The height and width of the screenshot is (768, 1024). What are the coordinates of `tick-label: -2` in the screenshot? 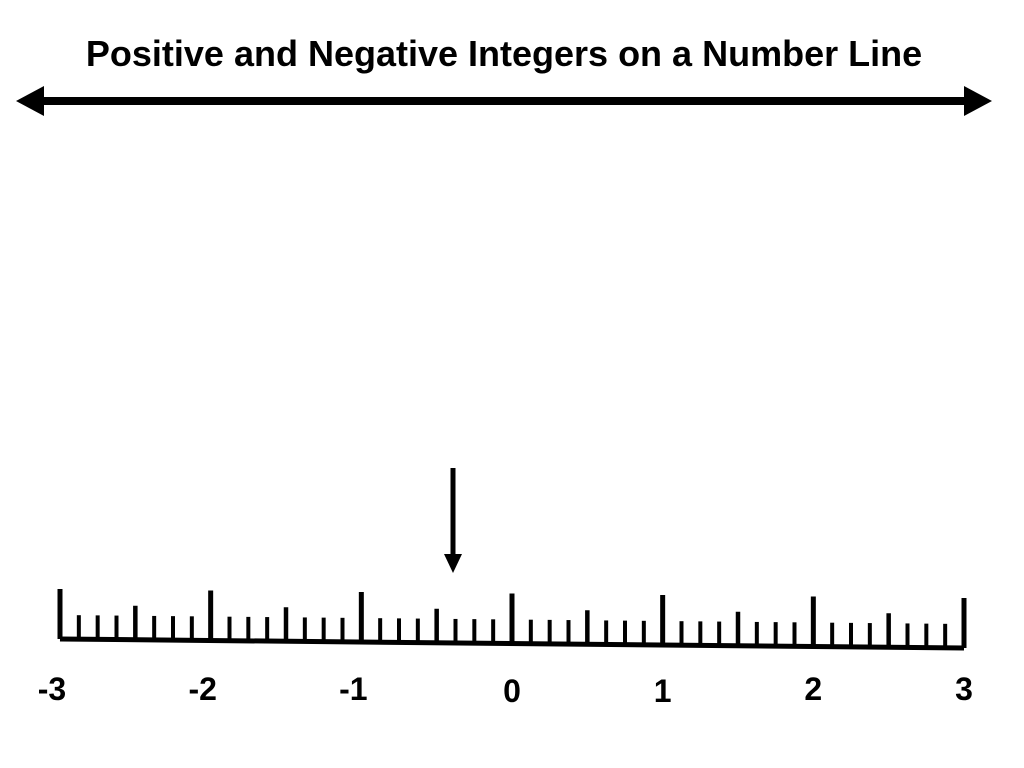 It's located at (202, 689).